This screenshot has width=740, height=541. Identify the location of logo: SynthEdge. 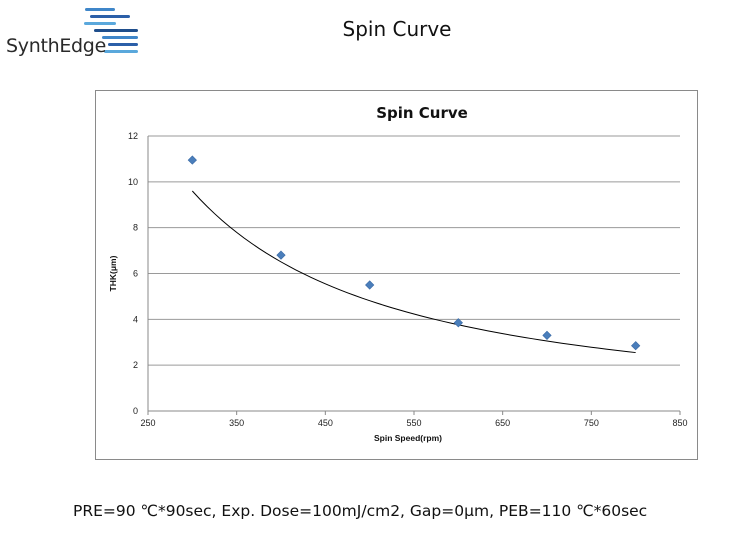
(76, 32).